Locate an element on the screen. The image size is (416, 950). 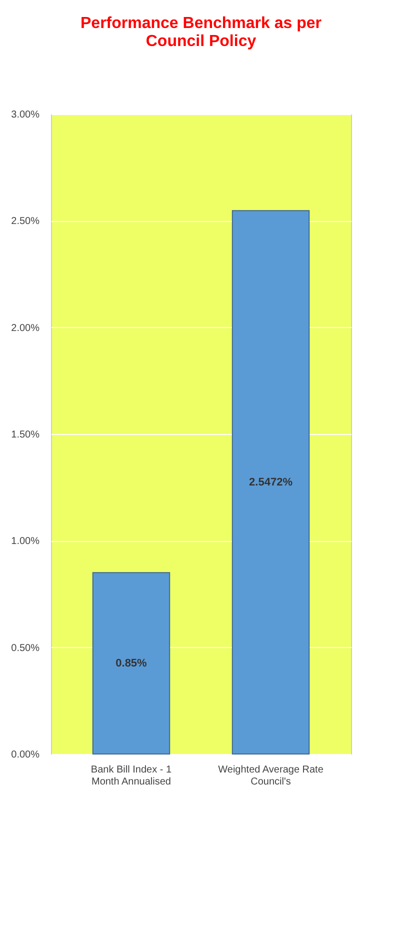
y-tick-label: 3.00% is located at coordinates (25, 115).